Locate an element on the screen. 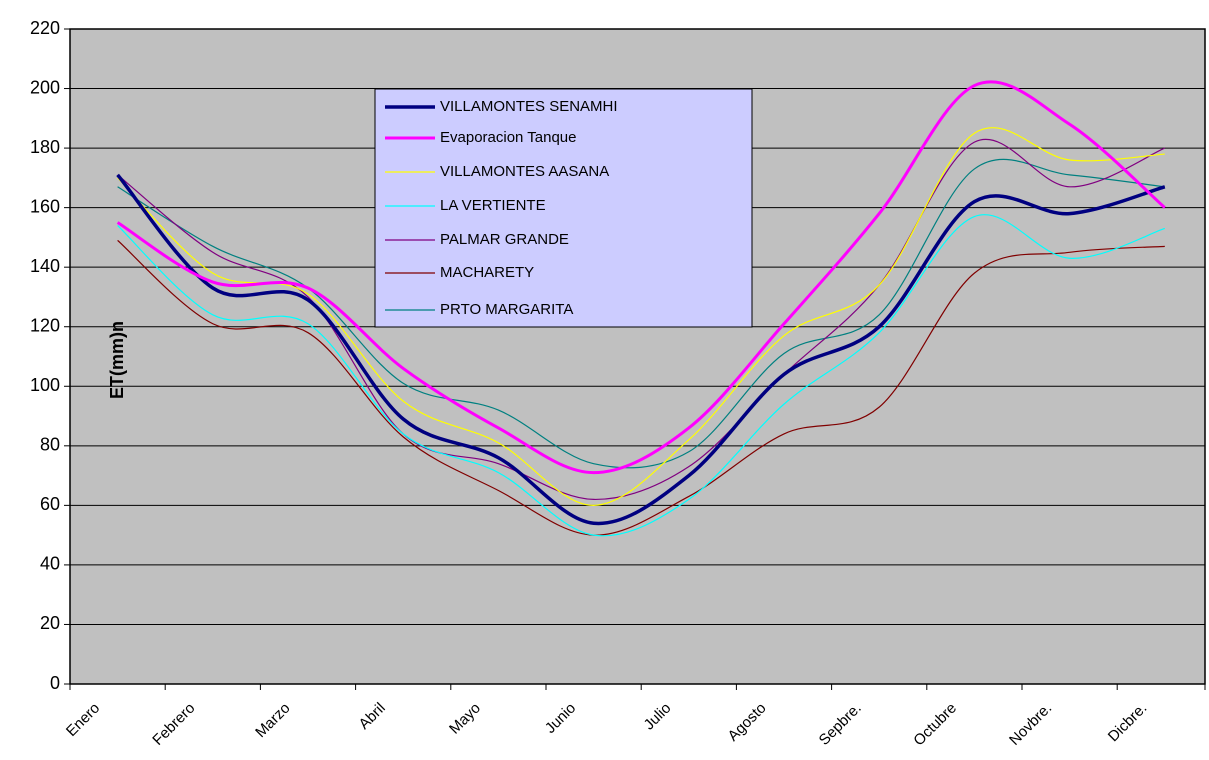  x-tick-label: Novbre. is located at coordinates (1030, 724).